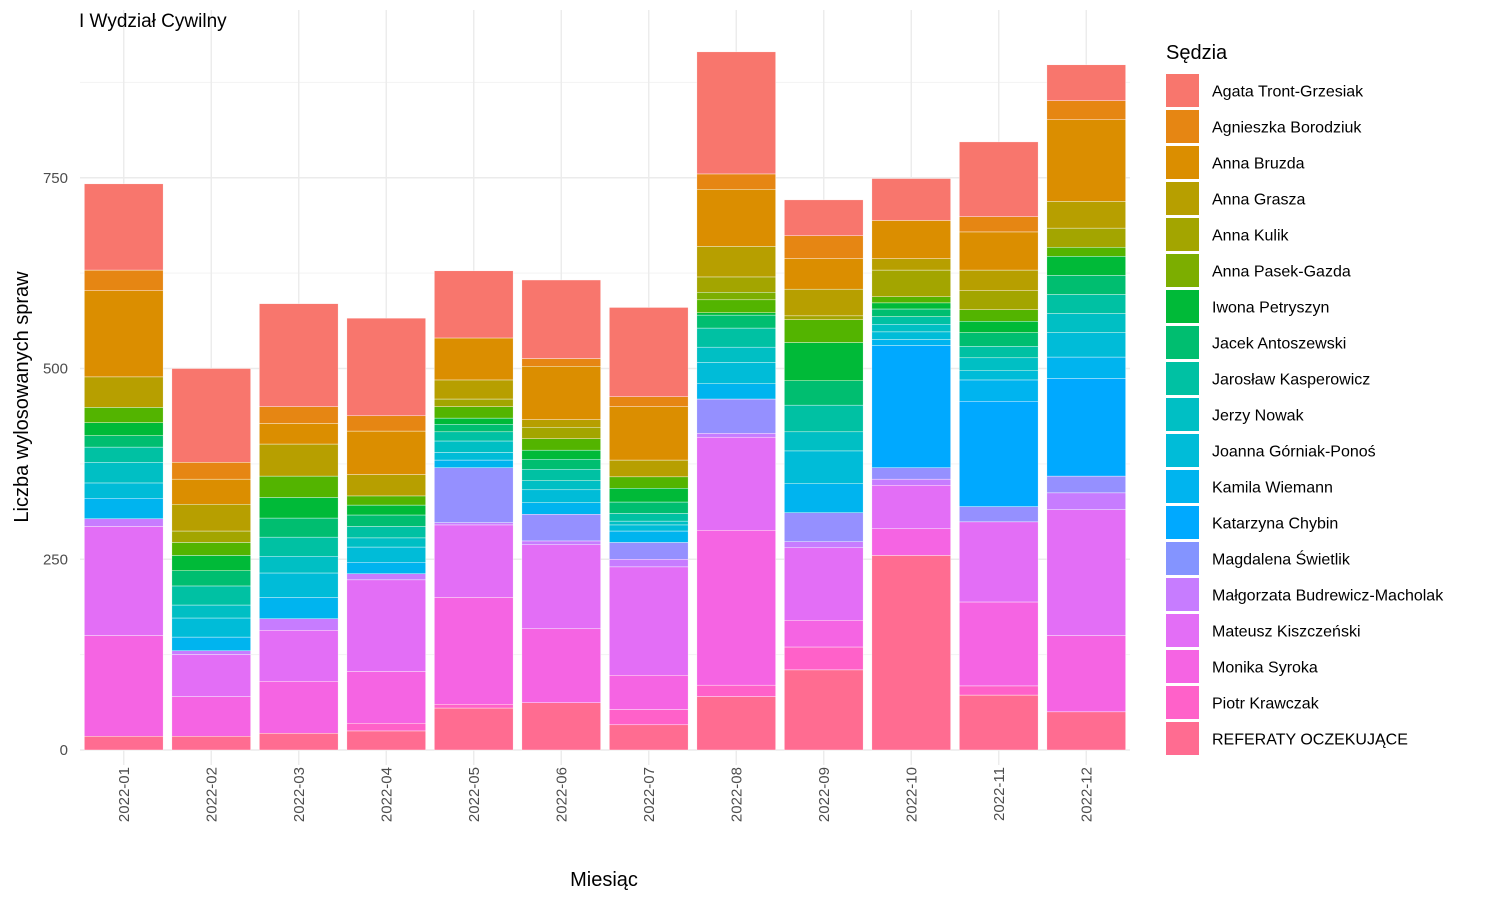  What do you see at coordinates (604, 880) in the screenshot?
I see `x-axis-title: Miesiąc` at bounding box center [604, 880].